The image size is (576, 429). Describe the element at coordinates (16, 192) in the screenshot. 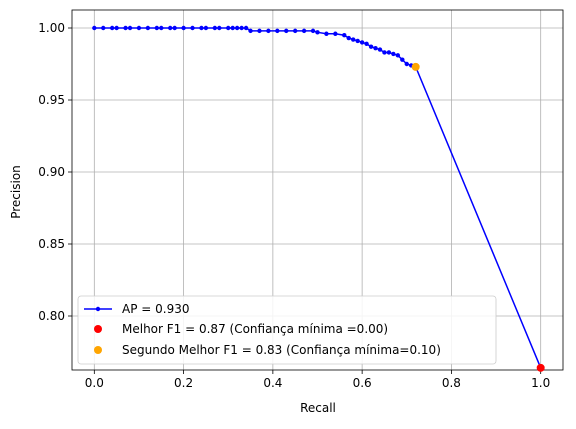

I see `y-axis-label: Precision` at that location.